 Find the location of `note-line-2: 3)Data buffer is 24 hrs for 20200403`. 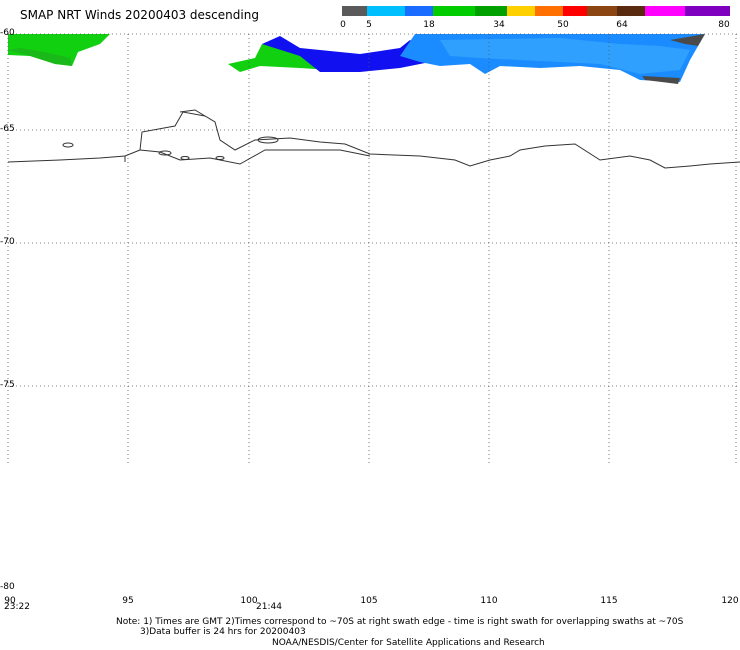

note-line-2: 3)Data buffer is 24 hrs for 20200403 is located at coordinates (223, 632).